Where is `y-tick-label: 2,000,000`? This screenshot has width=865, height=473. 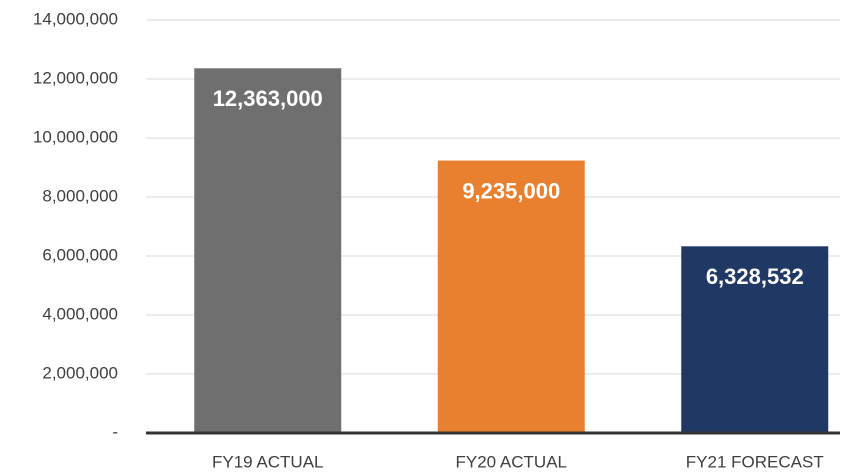 y-tick-label: 2,000,000 is located at coordinates (80, 372).